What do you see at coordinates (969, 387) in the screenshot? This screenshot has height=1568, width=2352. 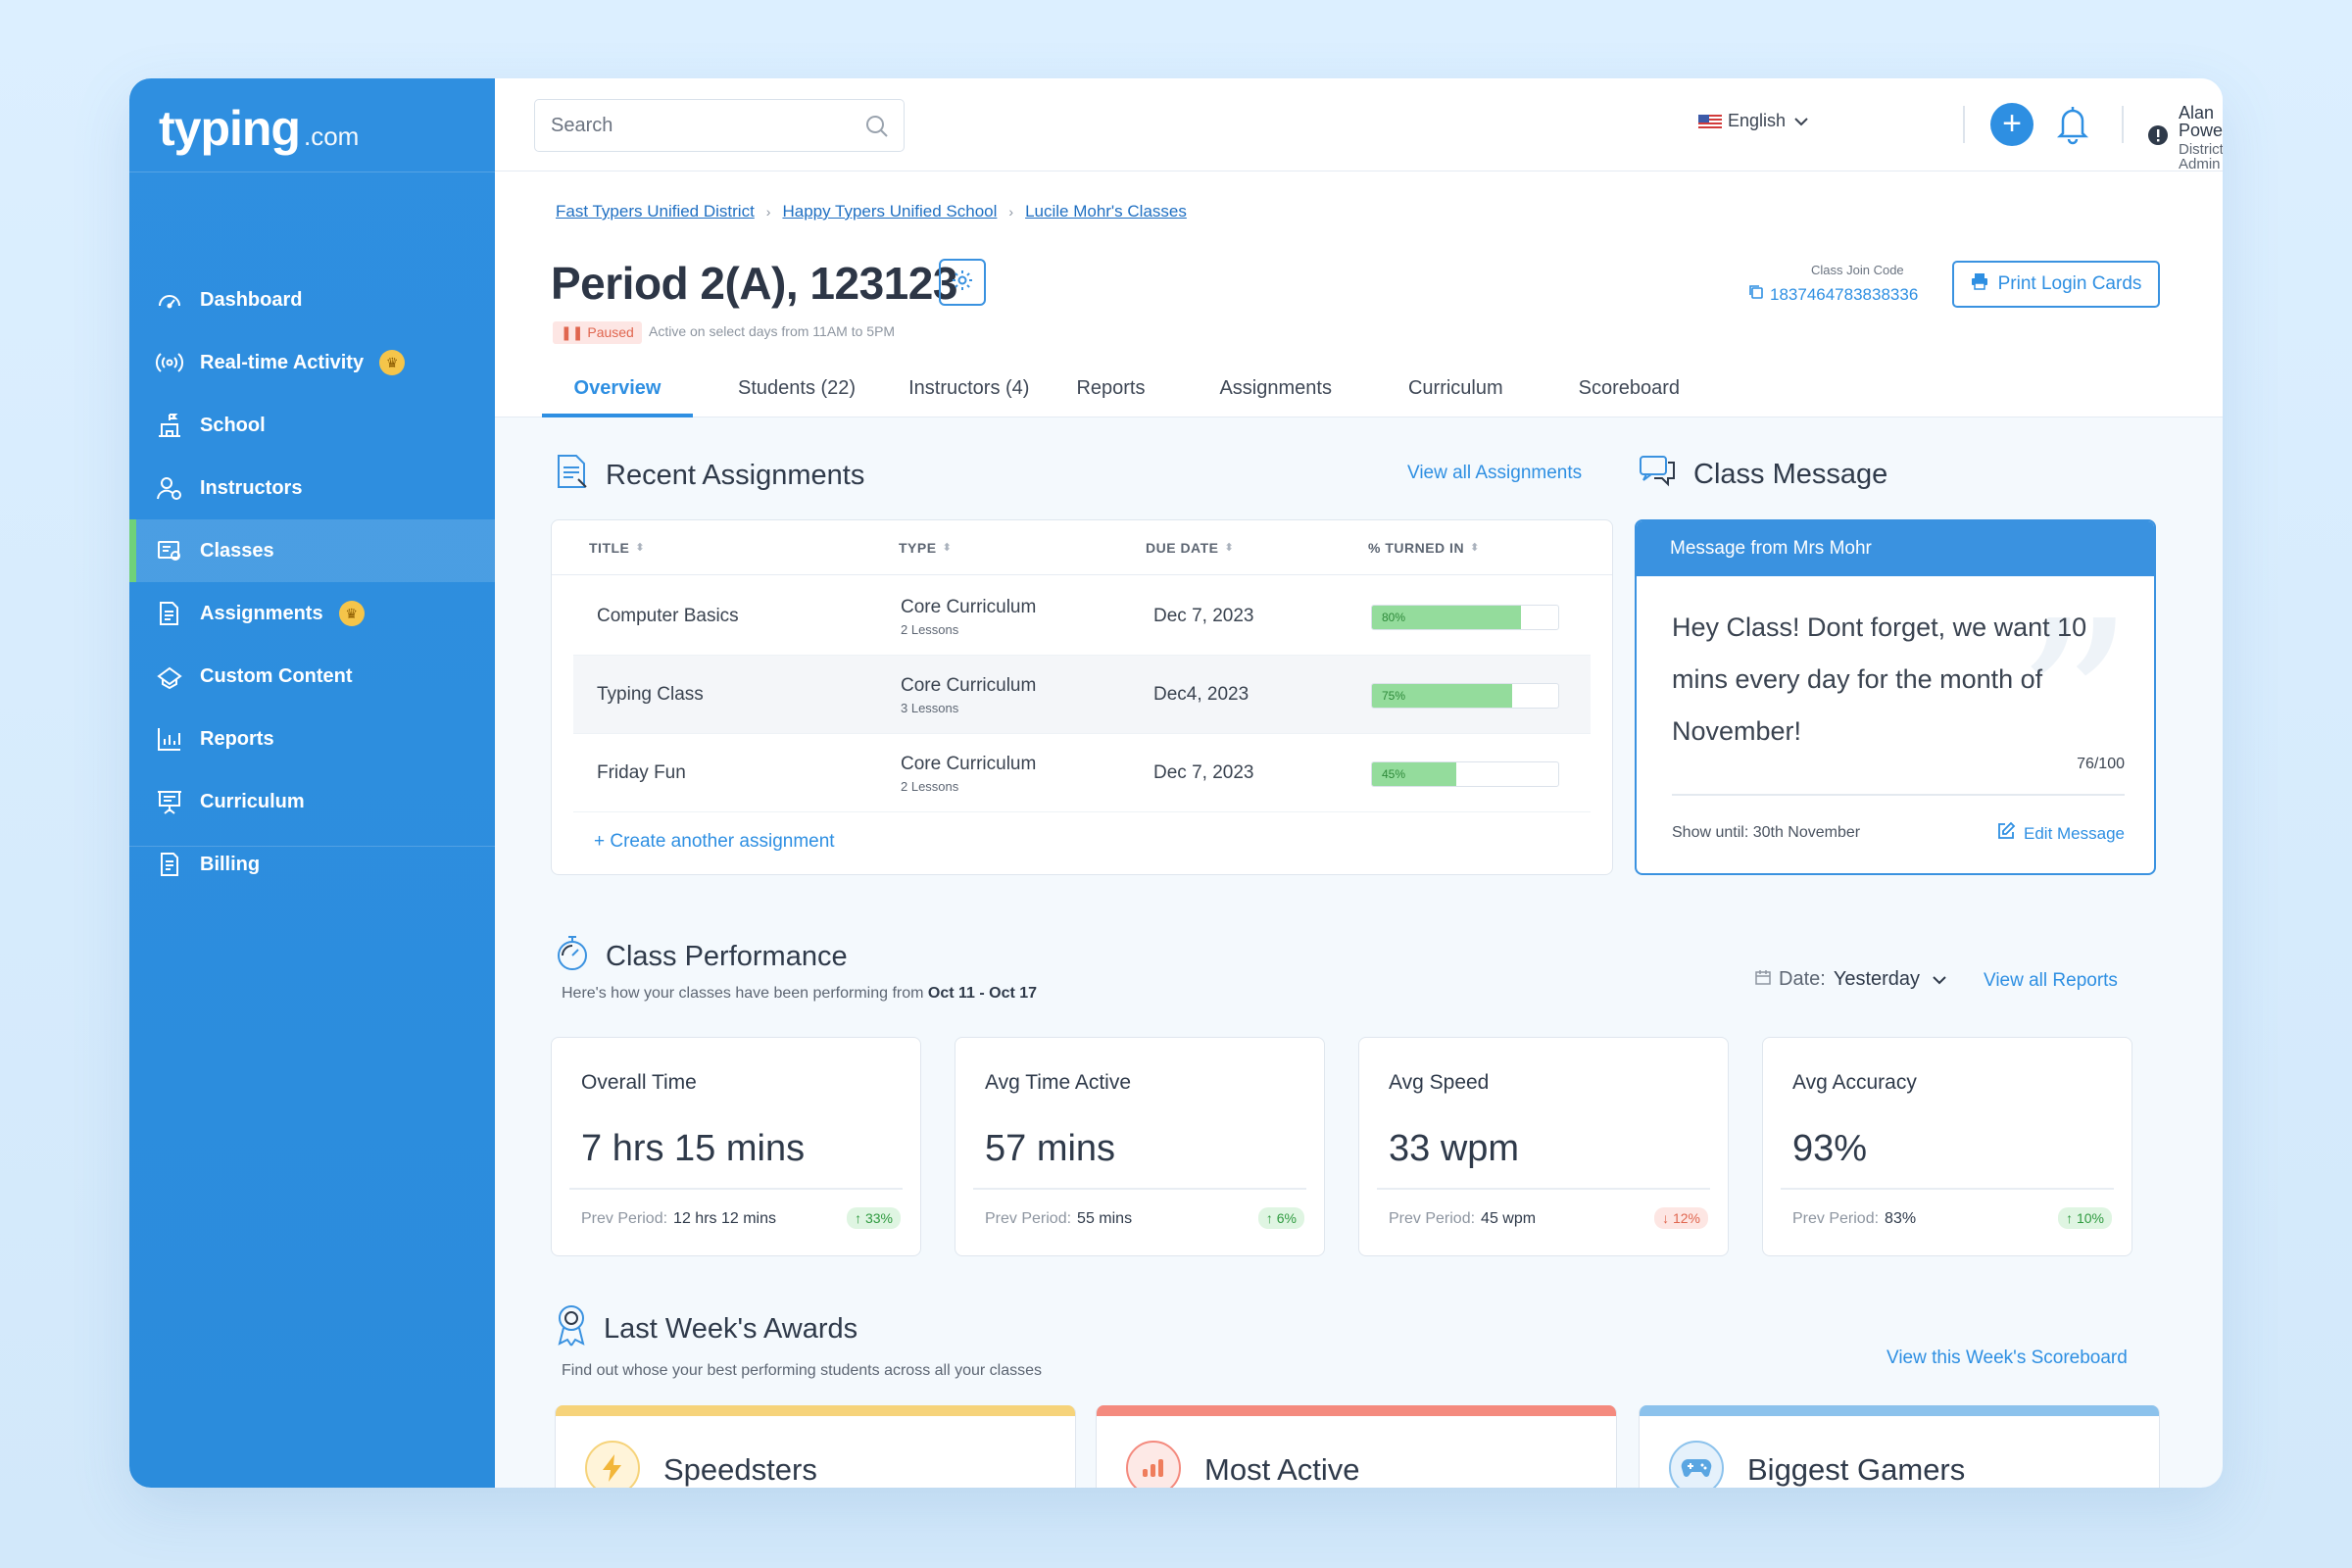 I see `tab-instructors: Instructors (4)` at bounding box center [969, 387].